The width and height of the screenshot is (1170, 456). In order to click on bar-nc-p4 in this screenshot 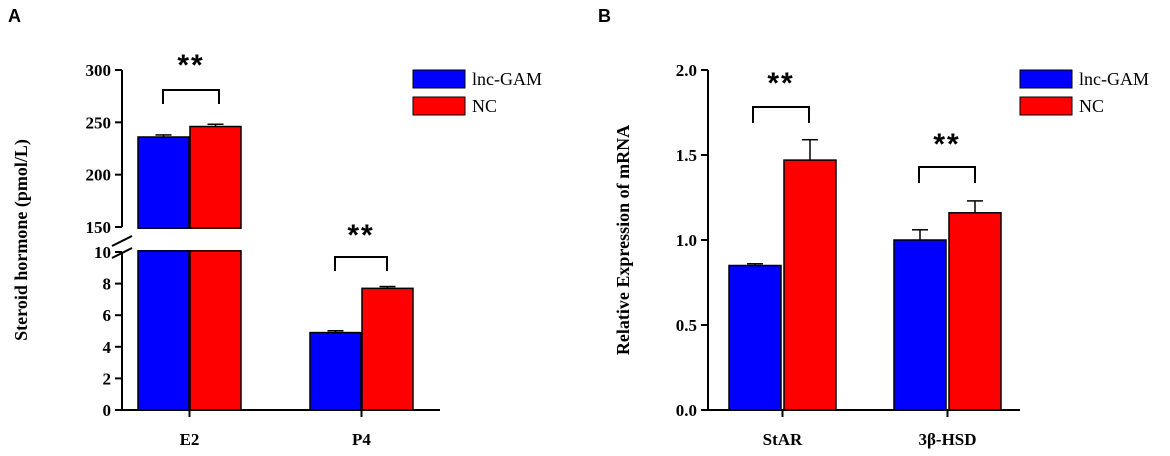, I will do `click(387, 349)`.